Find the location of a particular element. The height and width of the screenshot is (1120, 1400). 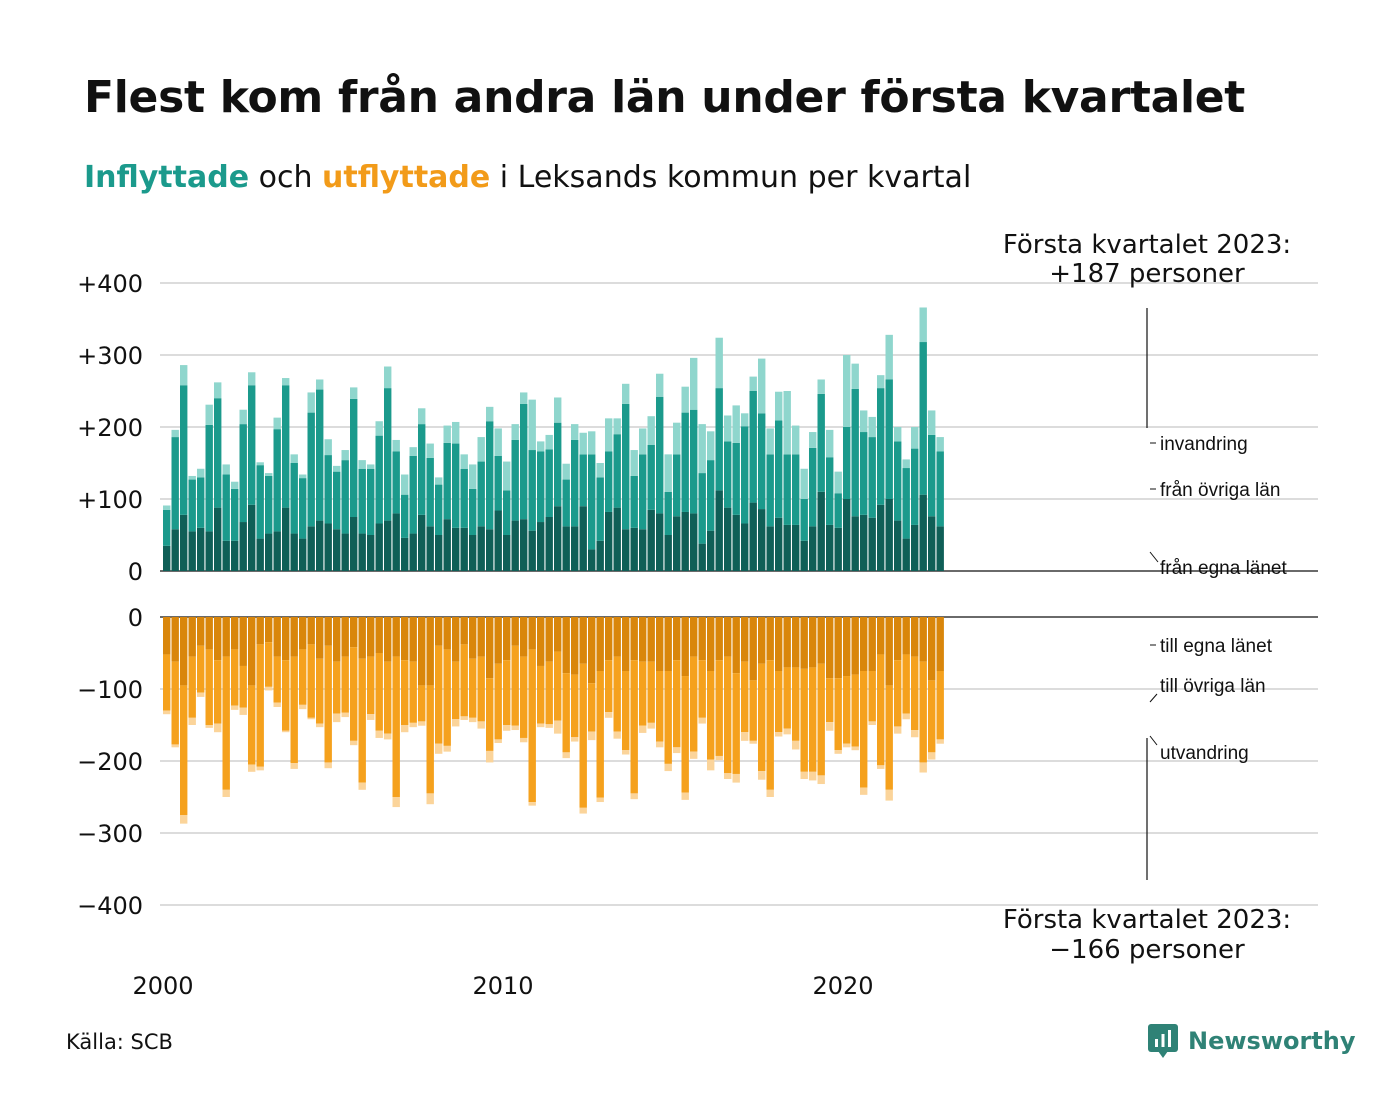

y-tick-label: −300 is located at coordinates (110, 834).